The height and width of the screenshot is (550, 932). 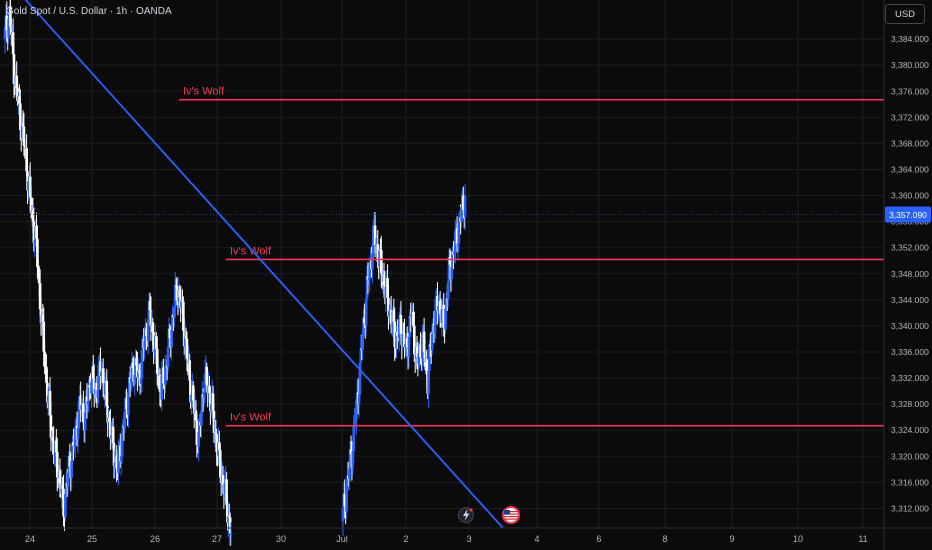 What do you see at coordinates (217, 539) in the screenshot?
I see `x-tick-label: 27` at bounding box center [217, 539].